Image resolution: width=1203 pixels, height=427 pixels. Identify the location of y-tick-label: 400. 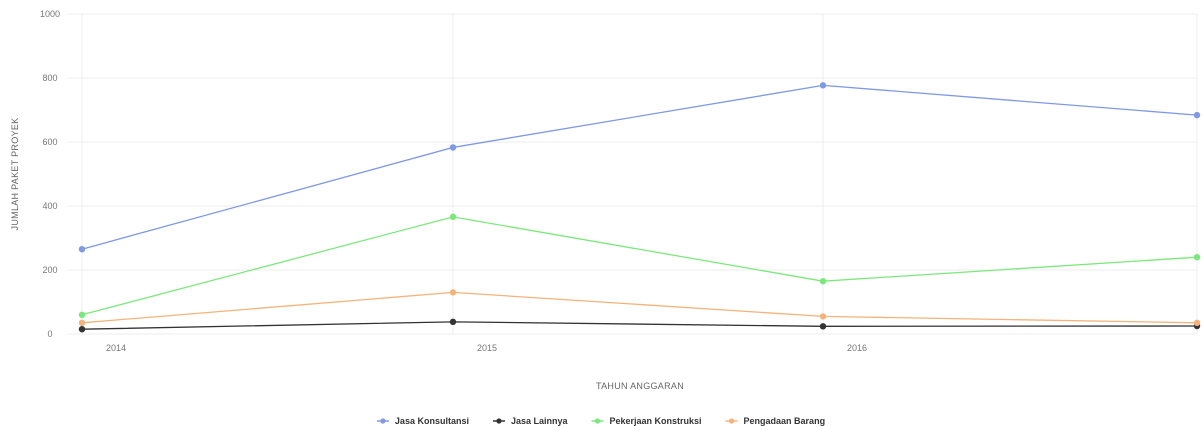
(49, 206).